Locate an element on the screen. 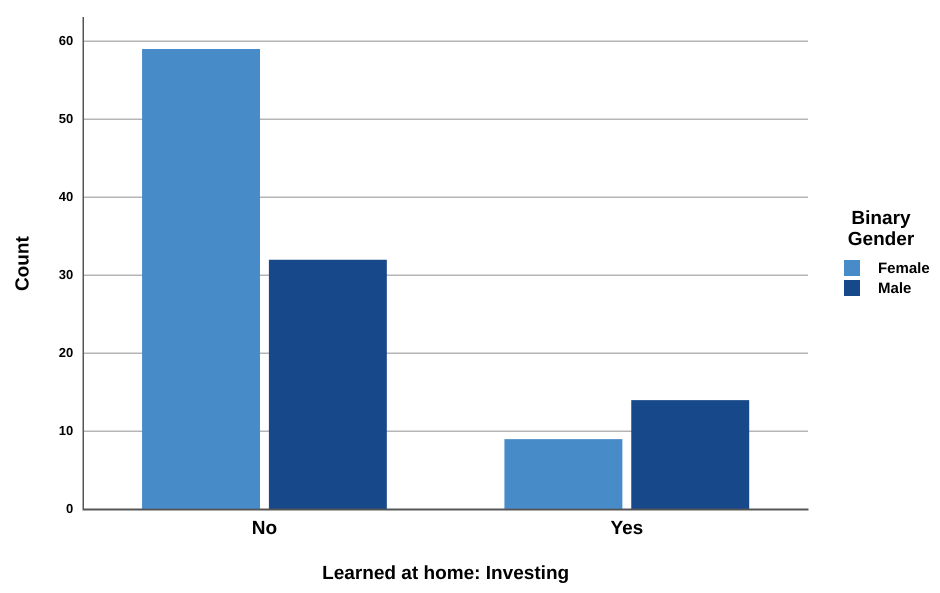 The height and width of the screenshot is (593, 940). y-tick-label: 50 is located at coordinates (66, 118).